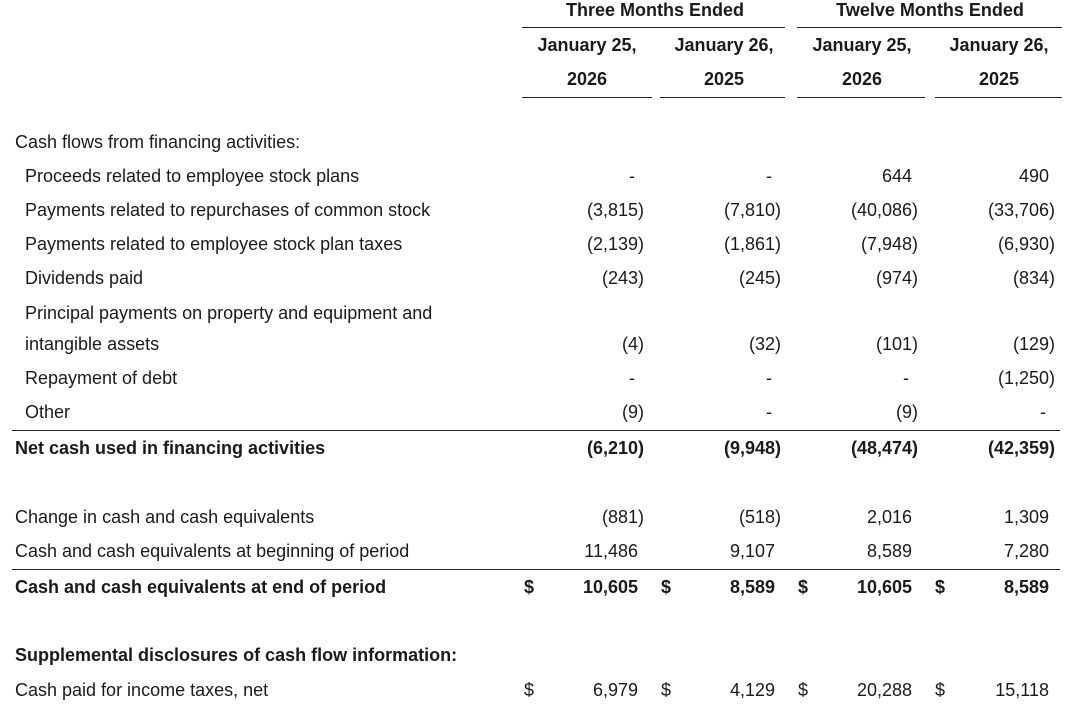 The width and height of the screenshot is (1080, 708). I want to click on cell-value: 7,280, so click(1026, 551).